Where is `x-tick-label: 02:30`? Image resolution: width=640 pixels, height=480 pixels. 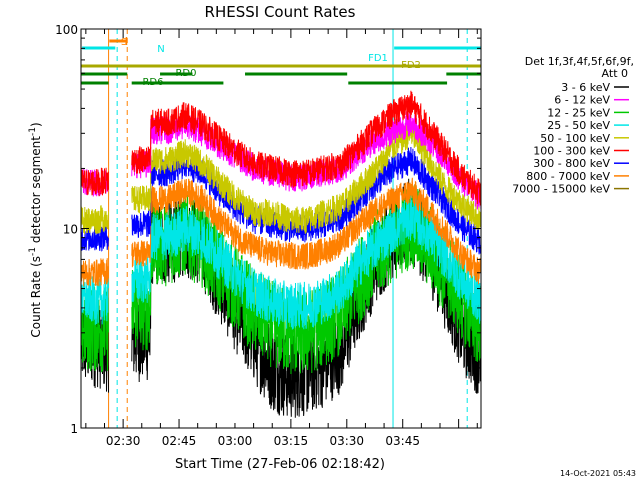 x-tick-label: 02:30 is located at coordinates (123, 441).